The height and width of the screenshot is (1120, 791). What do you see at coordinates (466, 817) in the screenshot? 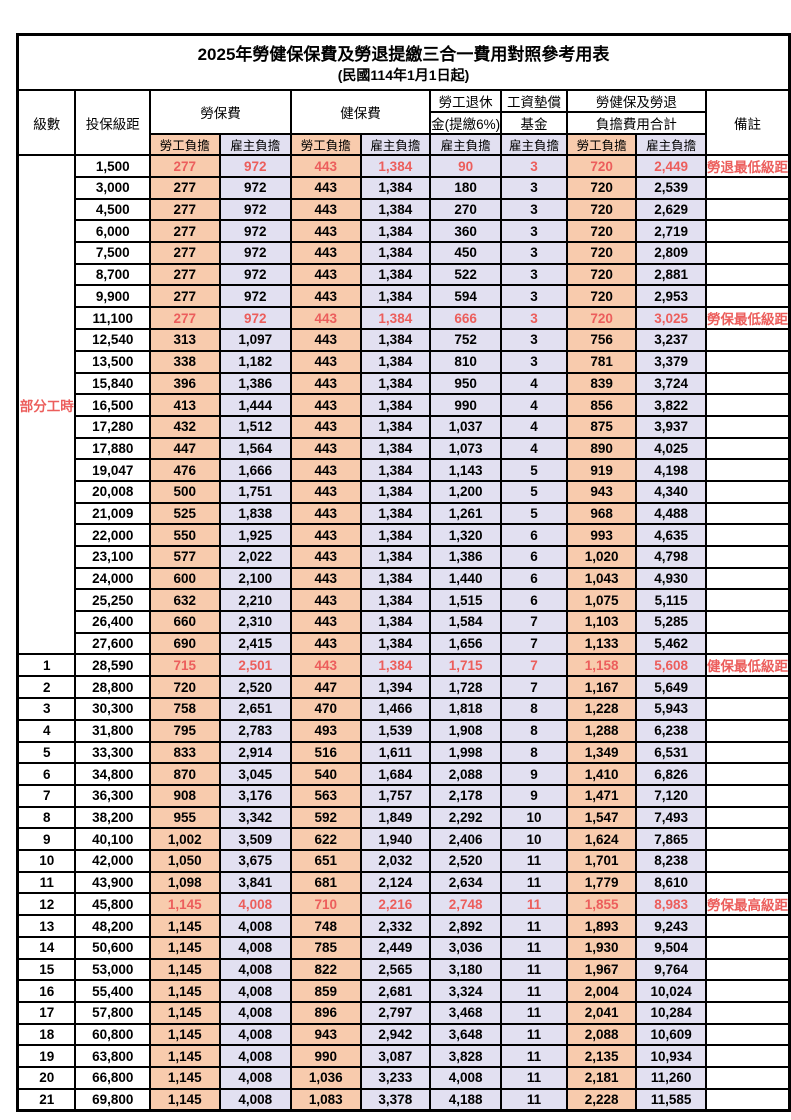
I see `cell-pension-employer: 2,292` at bounding box center [466, 817].